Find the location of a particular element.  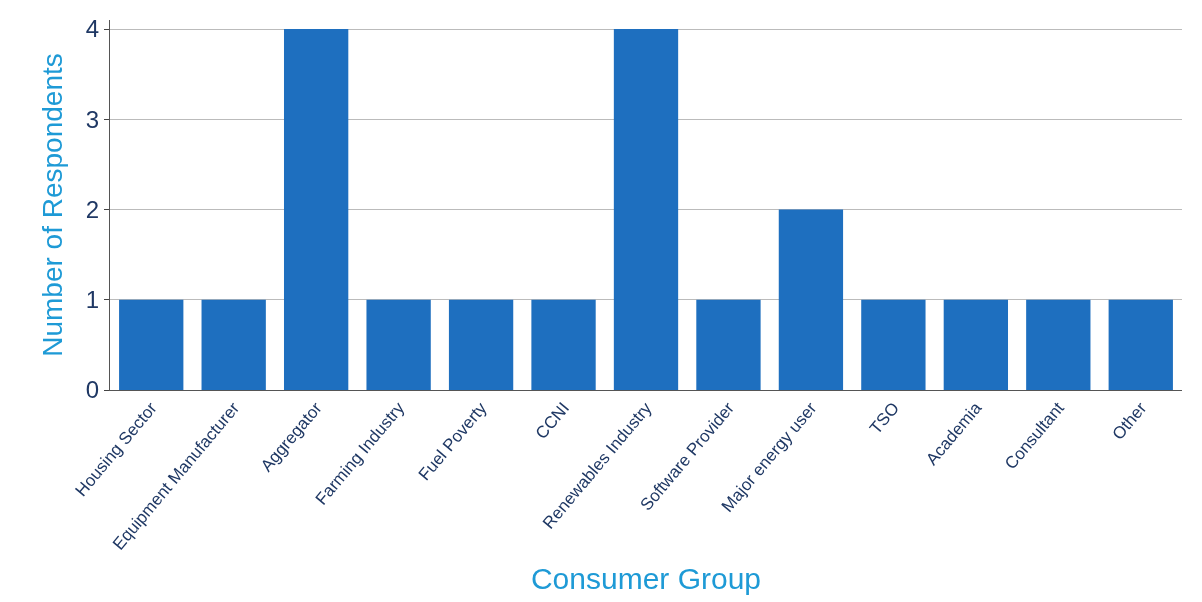

y-tick-label: 0 is located at coordinates (92, 390).